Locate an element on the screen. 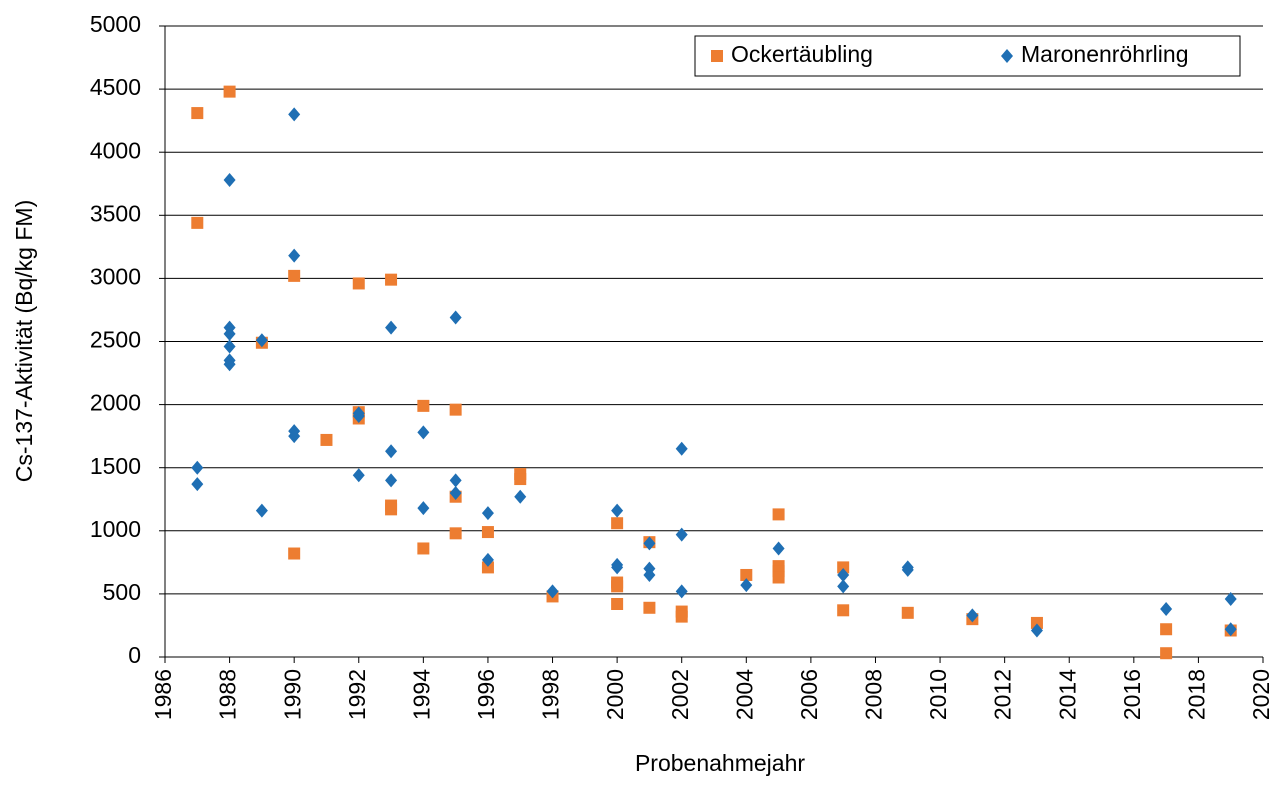  x-tick-label: 2010 is located at coordinates (938, 694).